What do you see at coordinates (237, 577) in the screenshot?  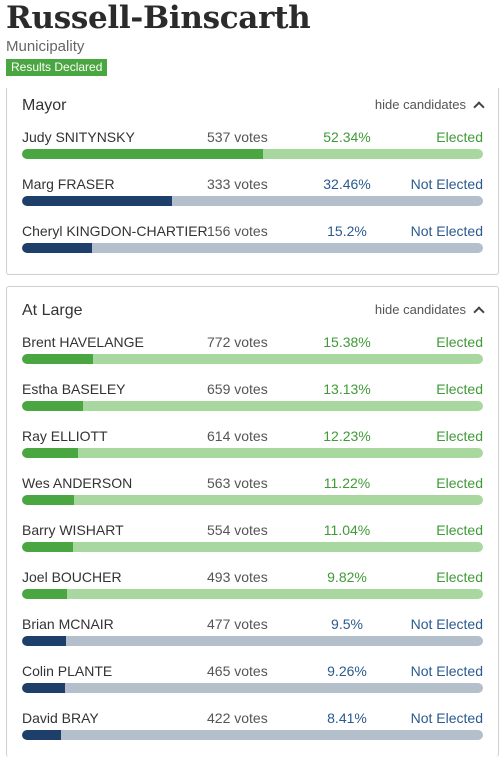 I see `candidate-votes: 493 votes` at bounding box center [237, 577].